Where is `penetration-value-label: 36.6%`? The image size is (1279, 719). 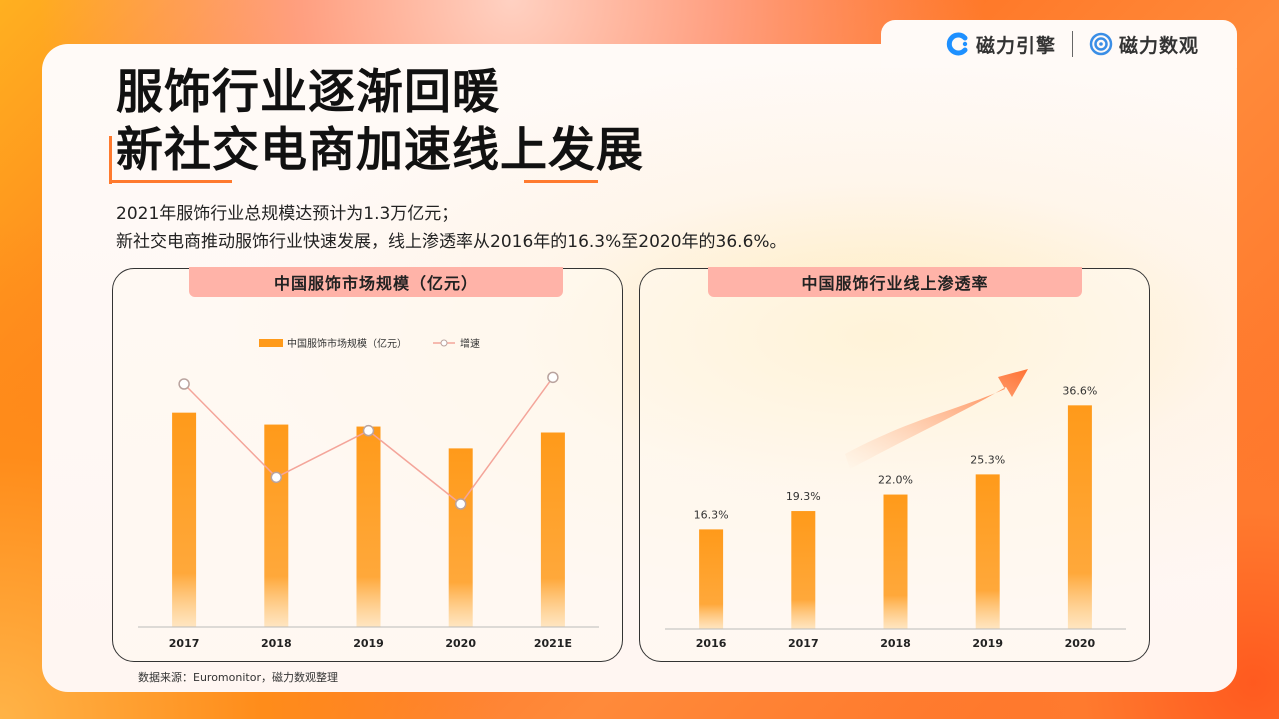 penetration-value-label: 36.6% is located at coordinates (1079, 390).